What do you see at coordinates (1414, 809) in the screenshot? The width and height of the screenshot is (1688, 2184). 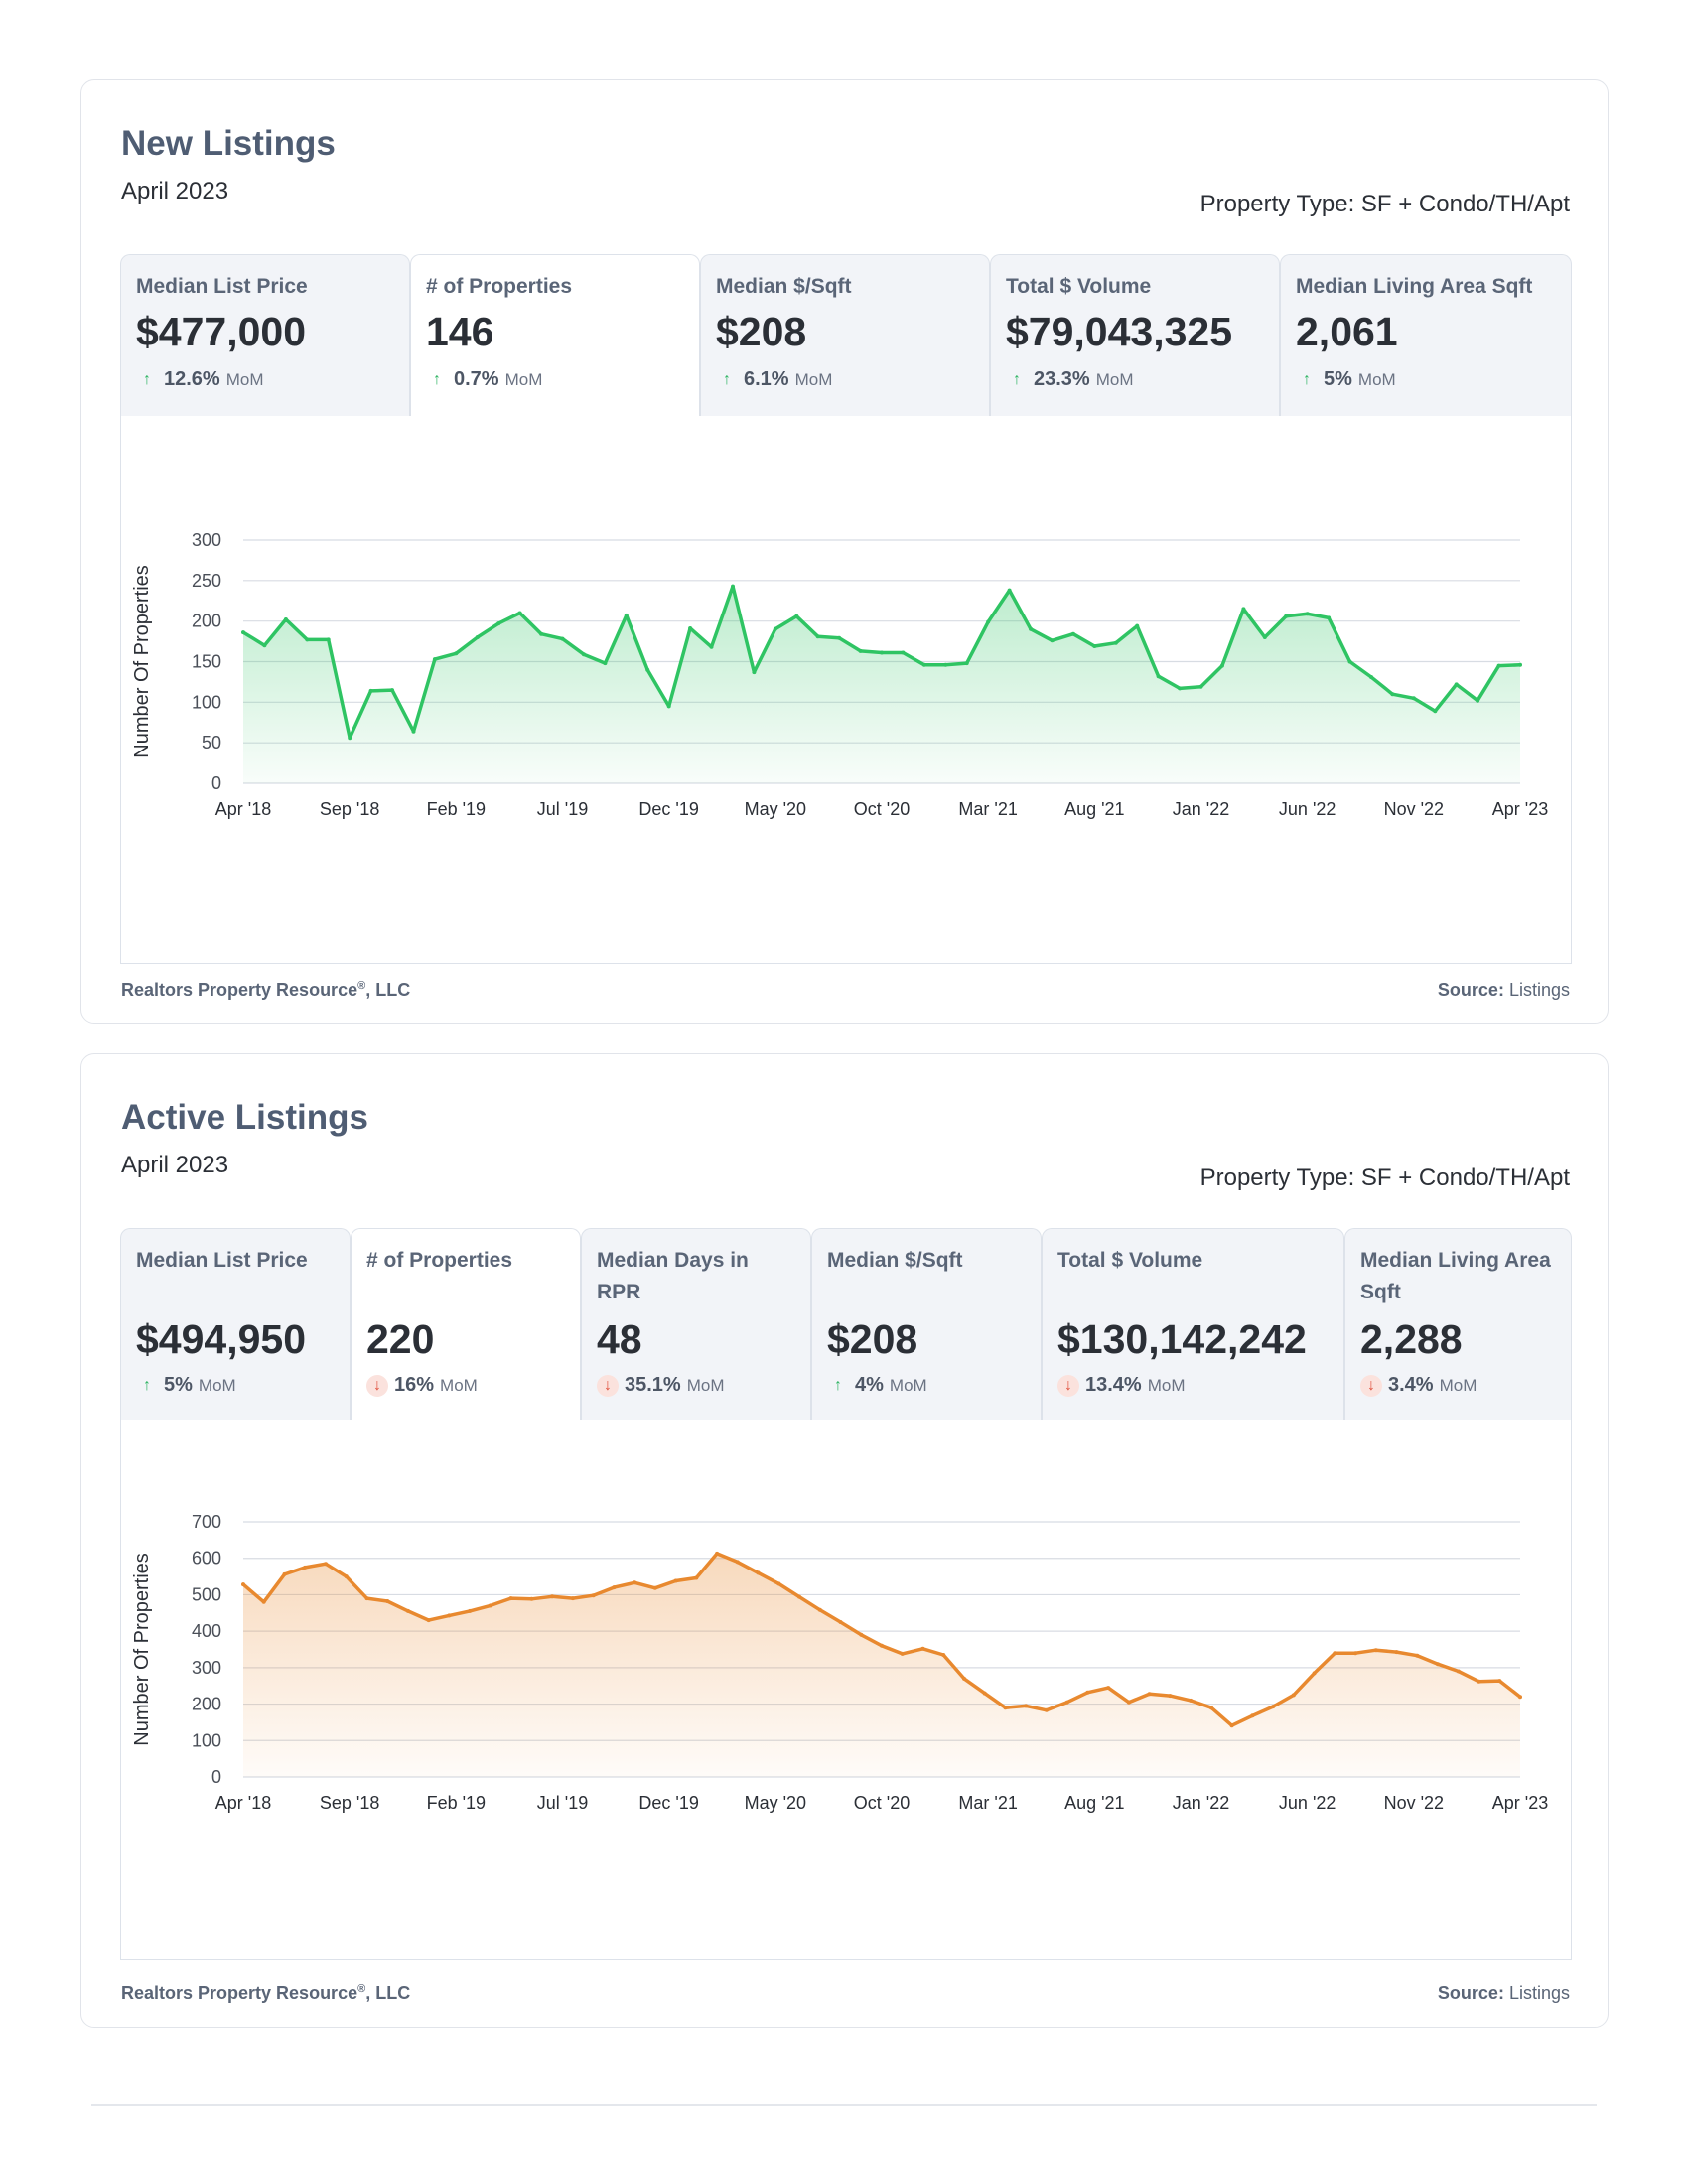 I see `x-tick-label: Nov '22` at bounding box center [1414, 809].